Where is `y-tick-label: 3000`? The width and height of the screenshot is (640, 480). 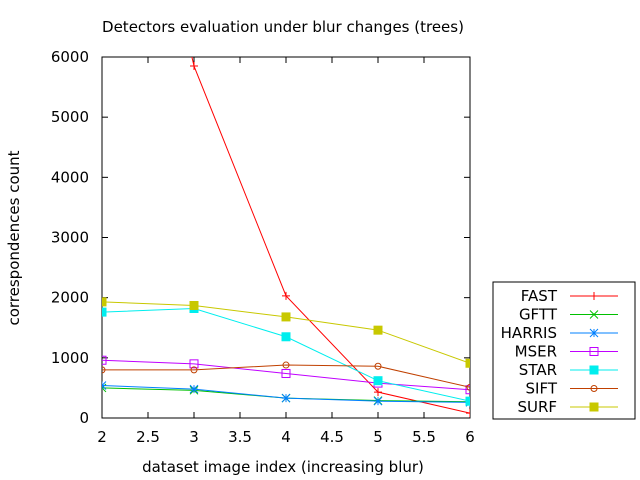
y-tick-label: 3000 is located at coordinates (70, 238).